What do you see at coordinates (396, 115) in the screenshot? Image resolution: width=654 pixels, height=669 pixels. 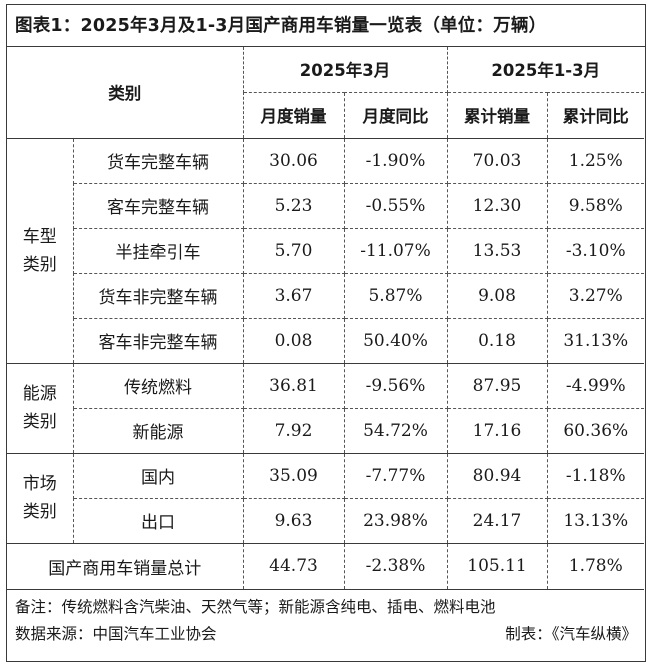 I see `col-monthly-yoy: 月度同比` at bounding box center [396, 115].